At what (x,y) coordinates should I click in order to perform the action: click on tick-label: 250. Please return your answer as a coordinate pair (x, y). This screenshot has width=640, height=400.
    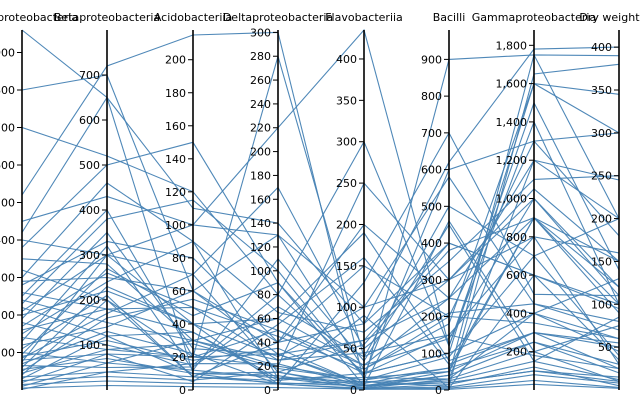
    Looking at the image, I should click on (601, 176).